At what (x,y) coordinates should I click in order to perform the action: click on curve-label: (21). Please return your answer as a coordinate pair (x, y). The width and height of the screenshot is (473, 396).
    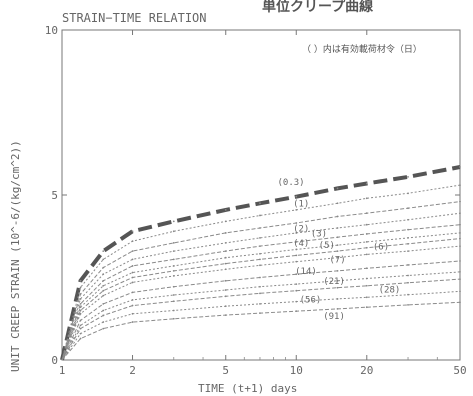
    Looking at the image, I should click on (334, 282).